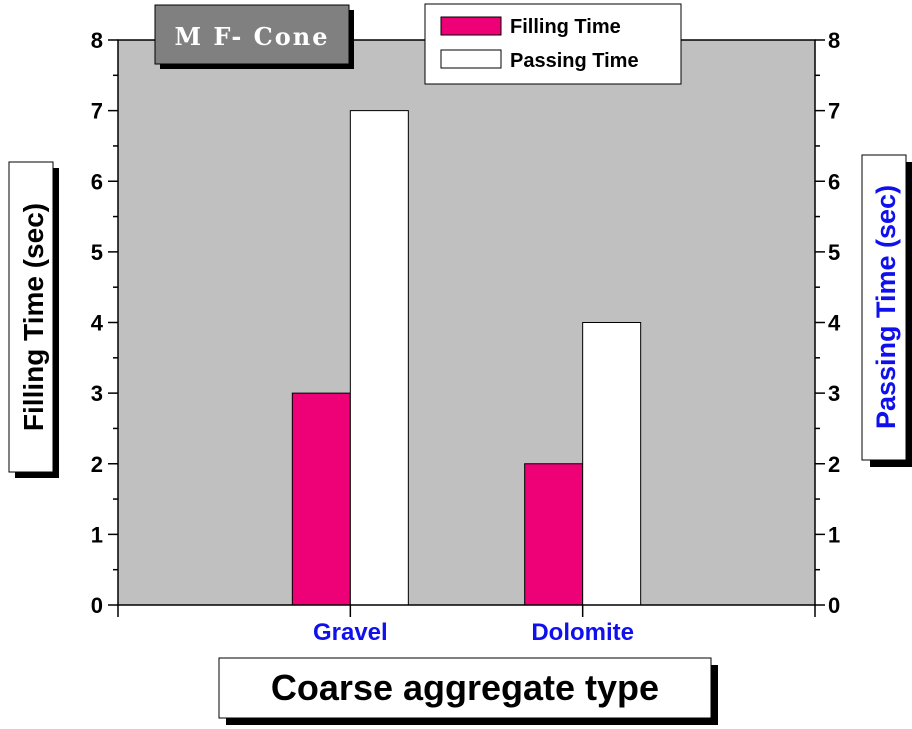 This screenshot has width=912, height=729. I want to click on bar-filling-time-dolomite, so click(554, 534).